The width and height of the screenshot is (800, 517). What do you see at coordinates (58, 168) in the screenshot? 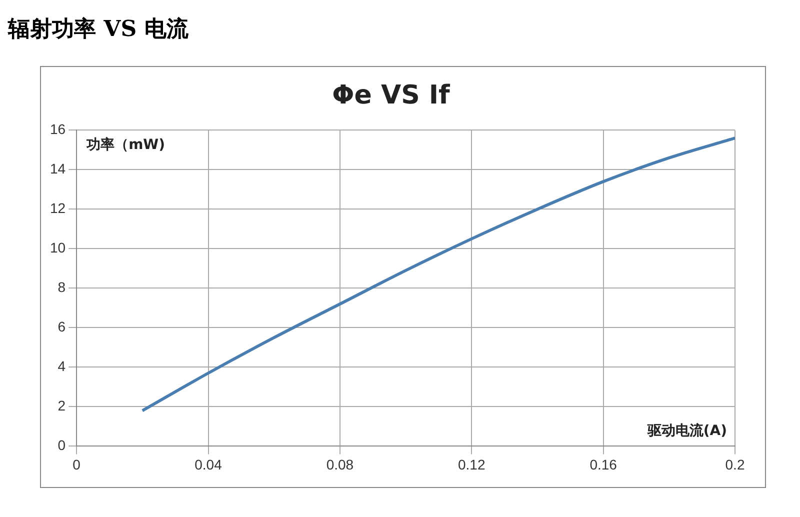
I see `y-tick-label: 14` at bounding box center [58, 168].